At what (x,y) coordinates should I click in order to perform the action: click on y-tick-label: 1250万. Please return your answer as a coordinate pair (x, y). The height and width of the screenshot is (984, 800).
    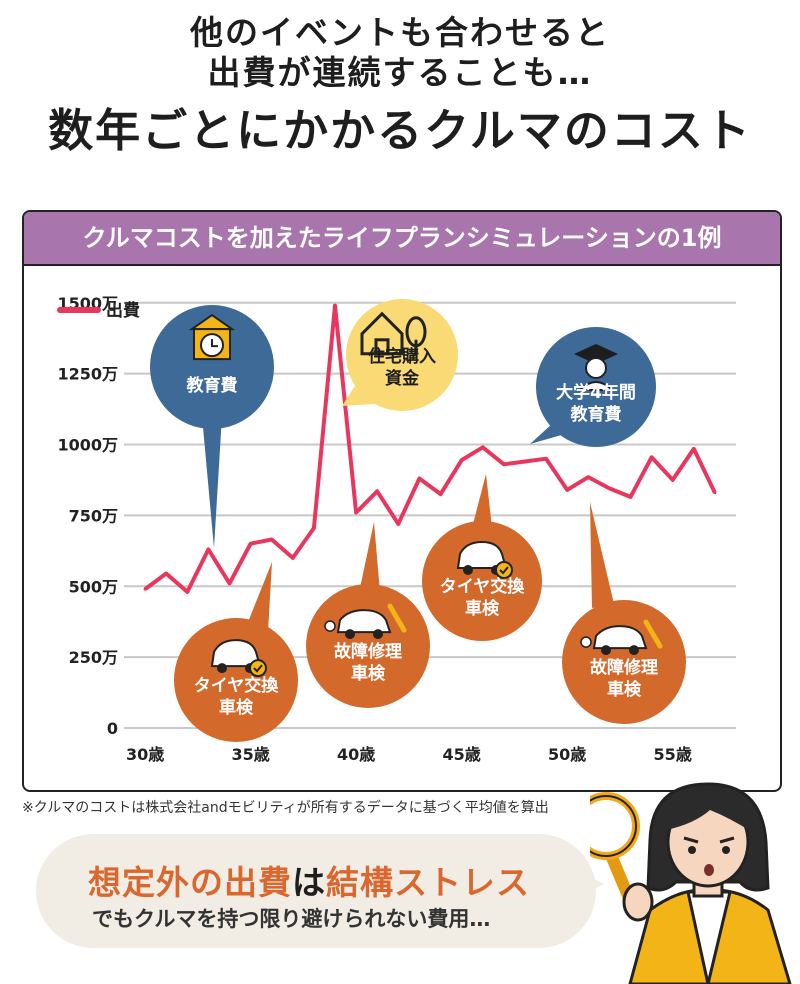
    Looking at the image, I should click on (87, 374).